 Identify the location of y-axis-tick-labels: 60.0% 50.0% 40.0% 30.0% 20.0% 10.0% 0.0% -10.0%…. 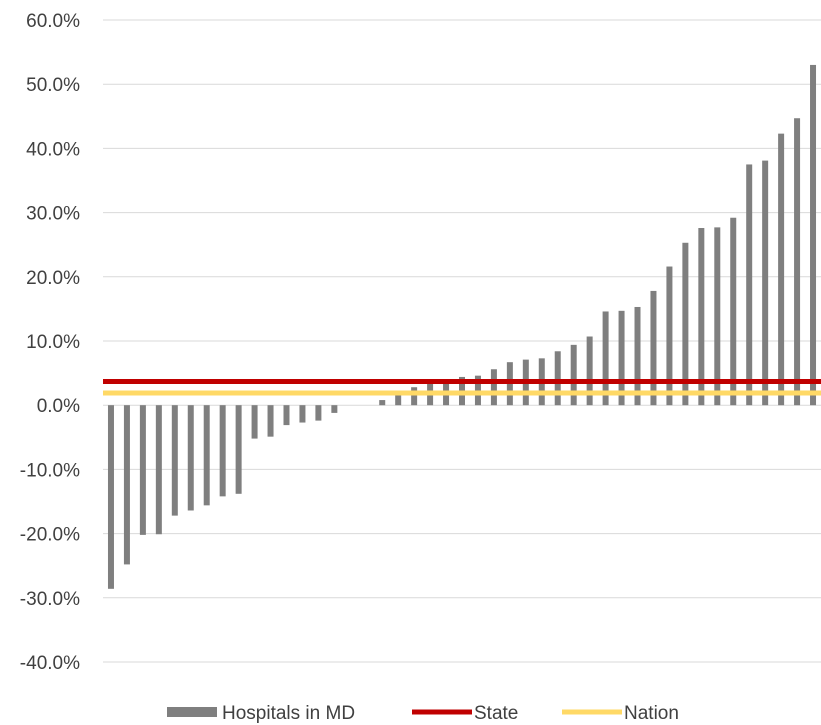
(50, 342).